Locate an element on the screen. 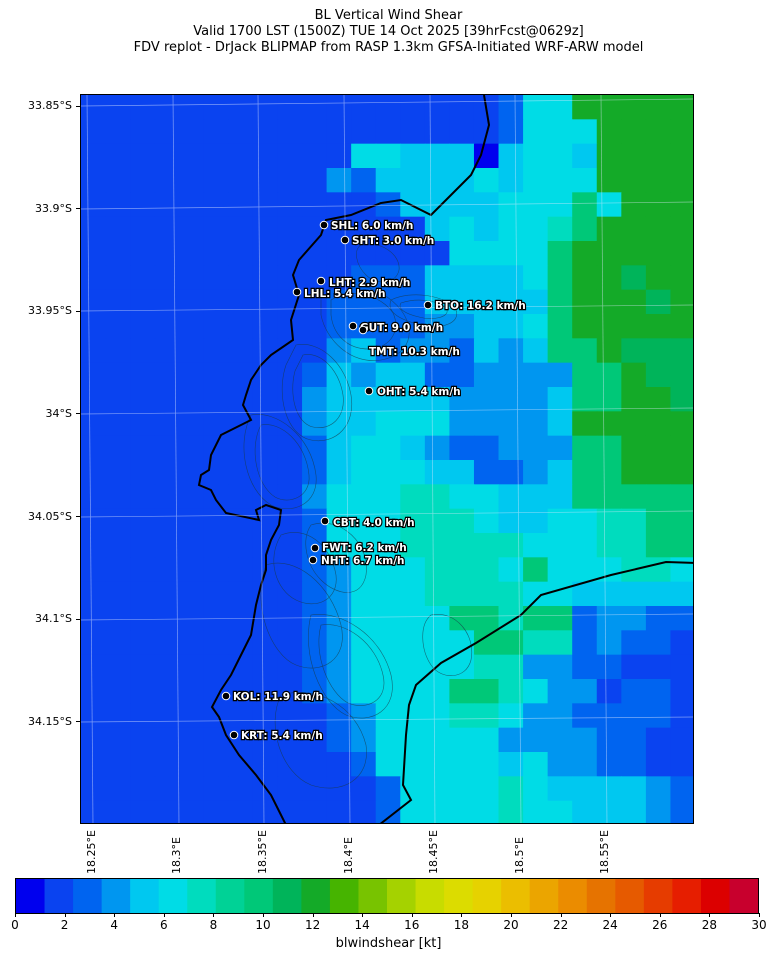 Image resolution: width=777 pixels, height=962 pixels. station-marker-tmt is located at coordinates (363, 330).